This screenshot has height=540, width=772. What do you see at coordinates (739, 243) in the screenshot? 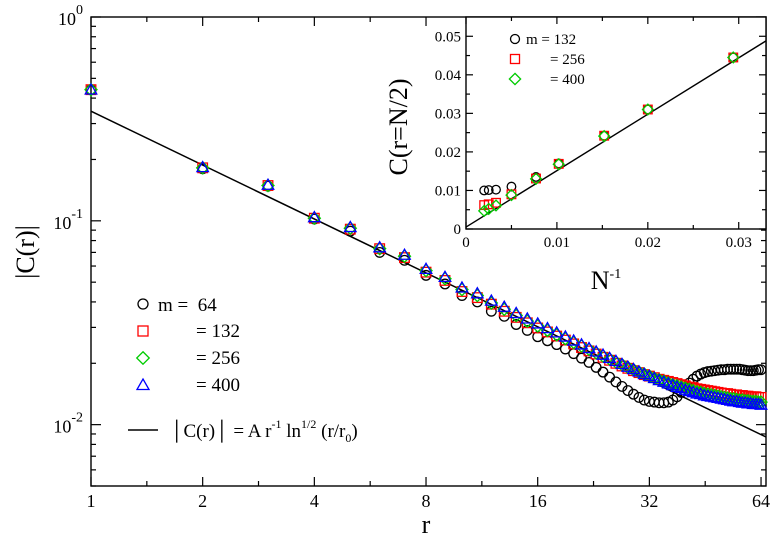
I see `inset-x-tick-label: 0.03` at bounding box center [739, 243].